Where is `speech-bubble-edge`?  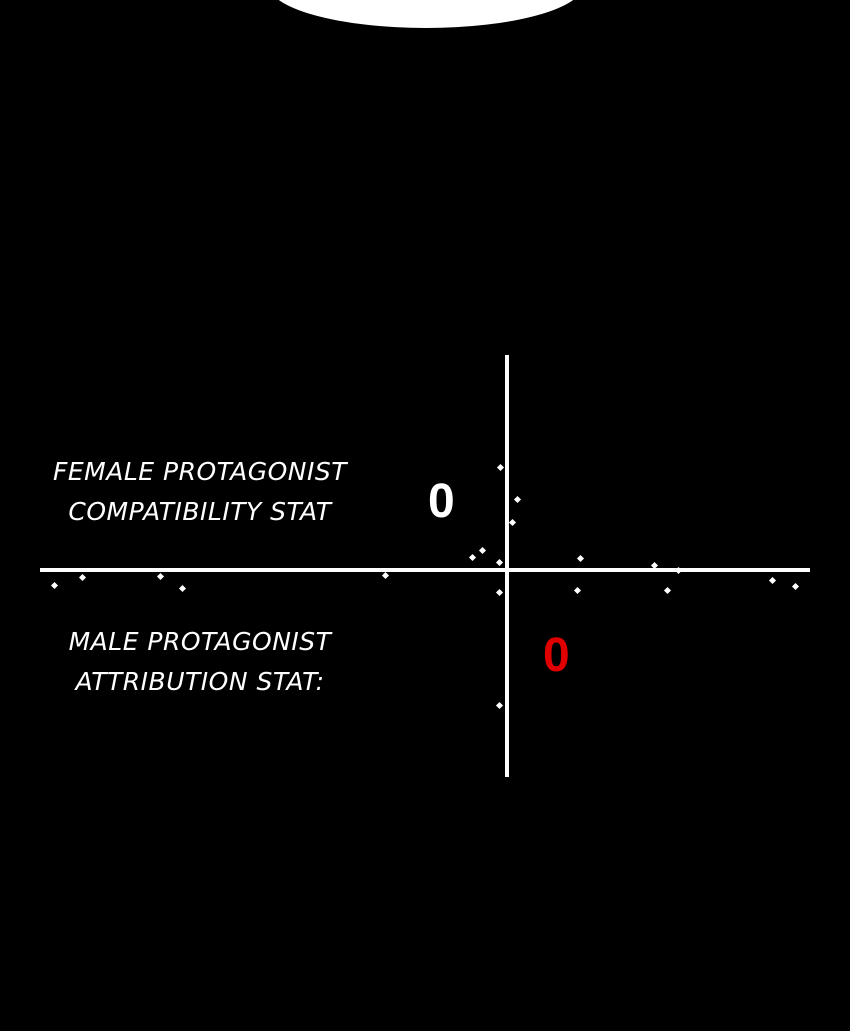 speech-bubble-edge is located at coordinates (426, 14).